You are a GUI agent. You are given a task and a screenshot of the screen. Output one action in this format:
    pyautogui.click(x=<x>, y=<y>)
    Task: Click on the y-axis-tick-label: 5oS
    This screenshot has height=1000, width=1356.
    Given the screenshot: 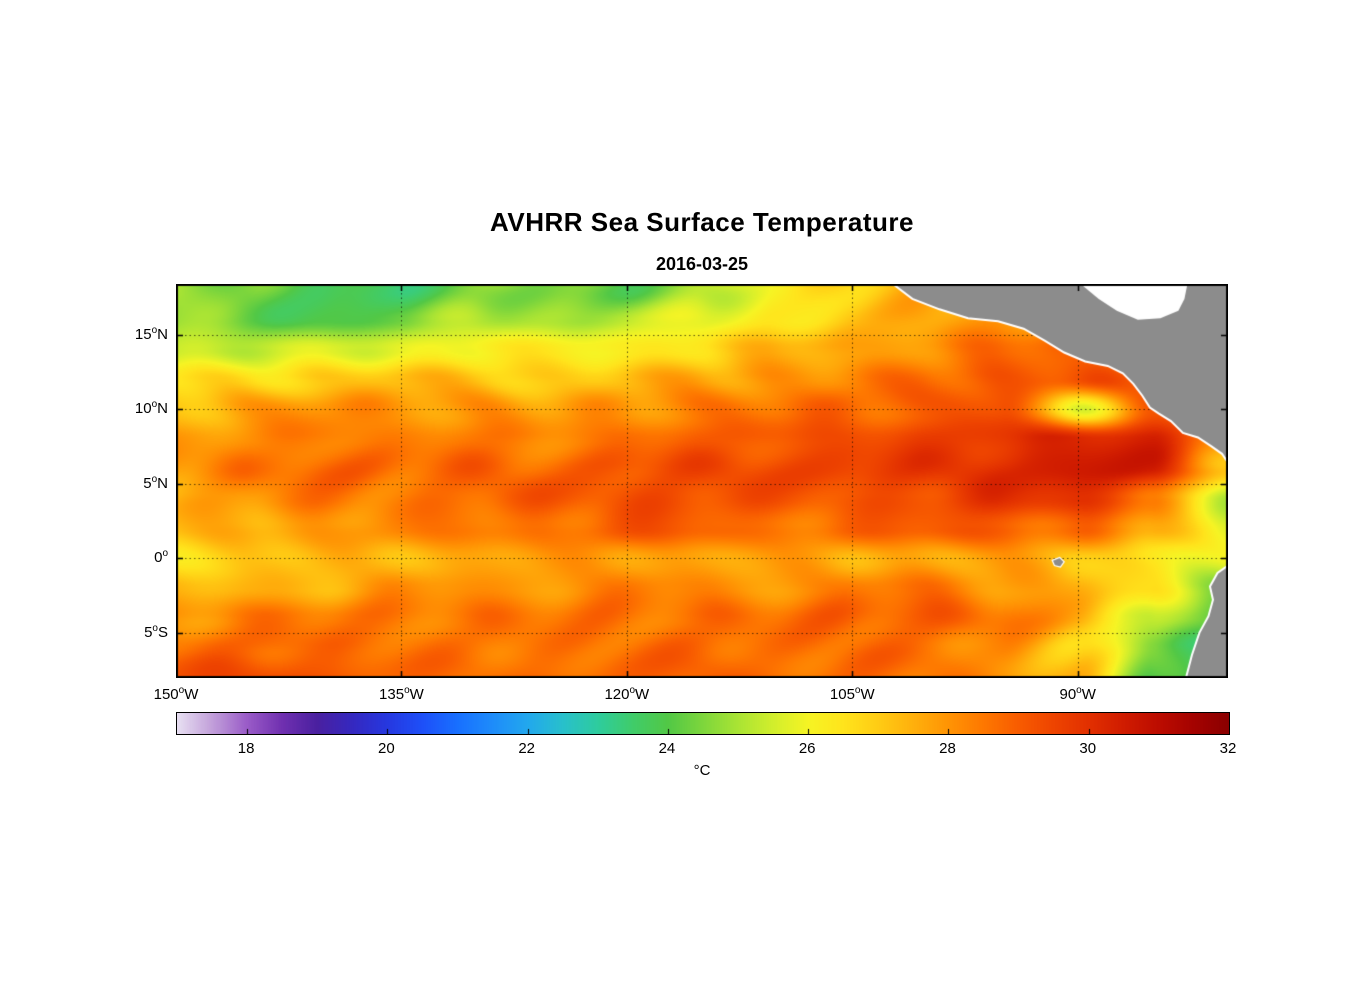 What is the action you would take?
    pyautogui.click(x=156, y=631)
    